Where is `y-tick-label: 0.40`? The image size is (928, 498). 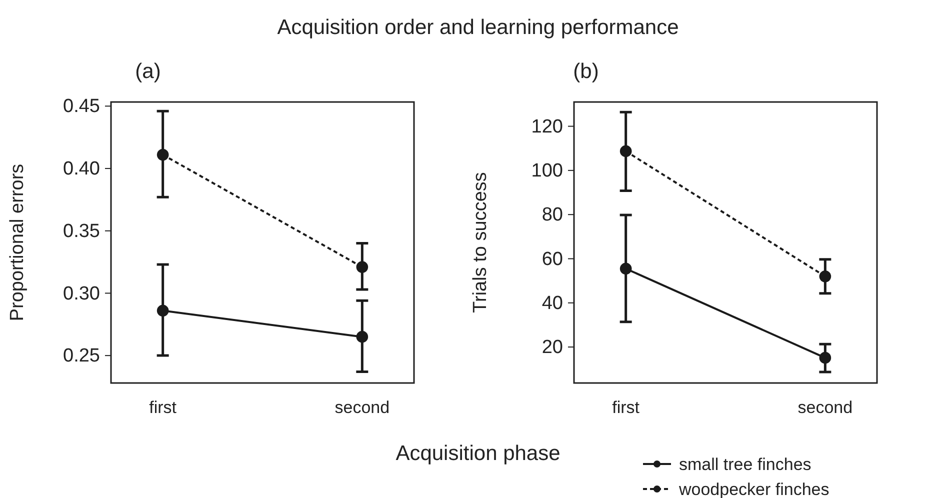
y-tick-label: 0.40 is located at coordinates (81, 169).